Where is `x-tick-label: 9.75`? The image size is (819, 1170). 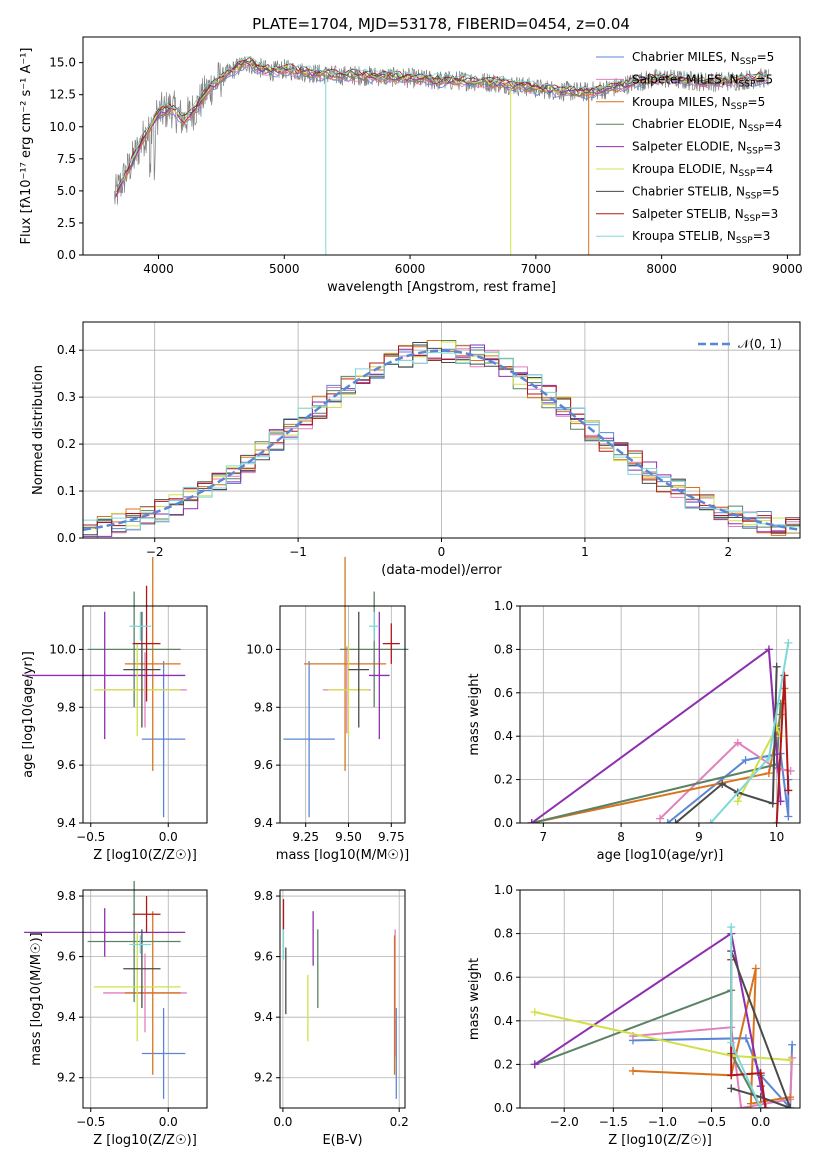
x-tick-label: 9.75 is located at coordinates (391, 837).